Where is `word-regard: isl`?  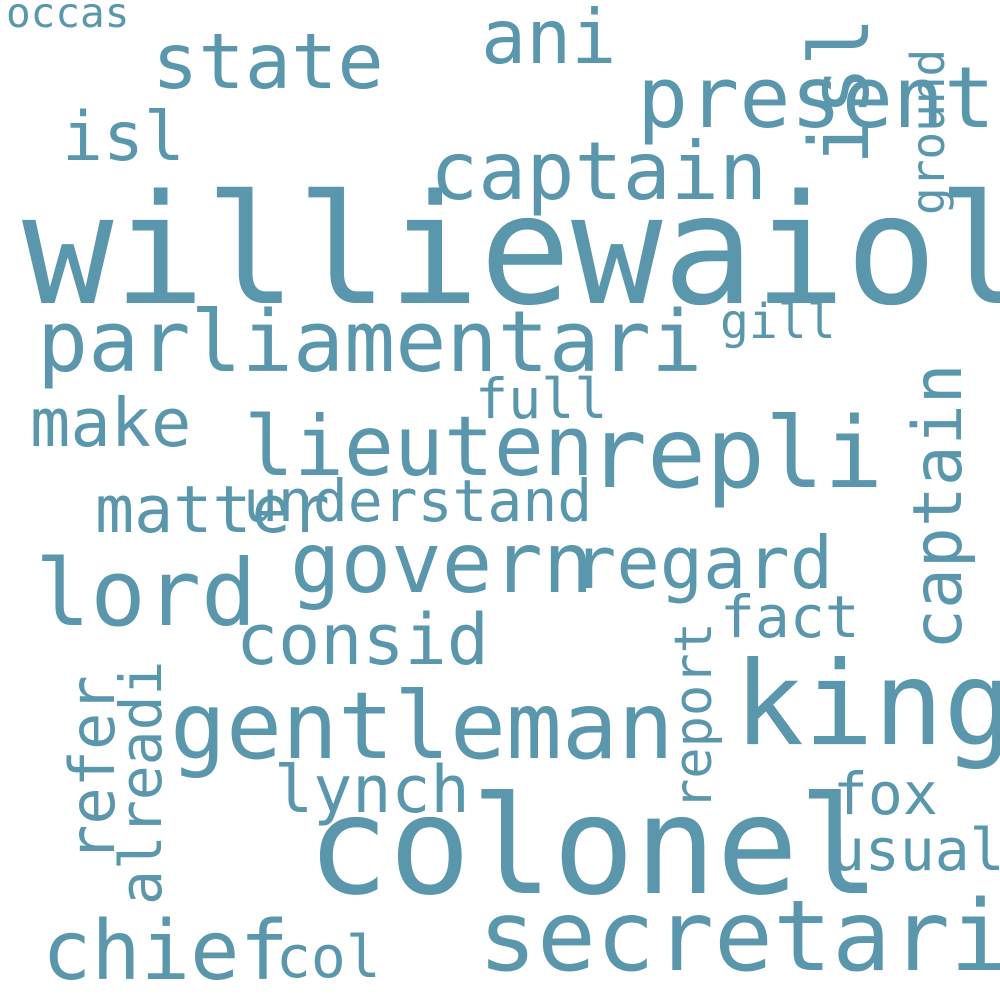 word-regard: isl is located at coordinates (123, 137).